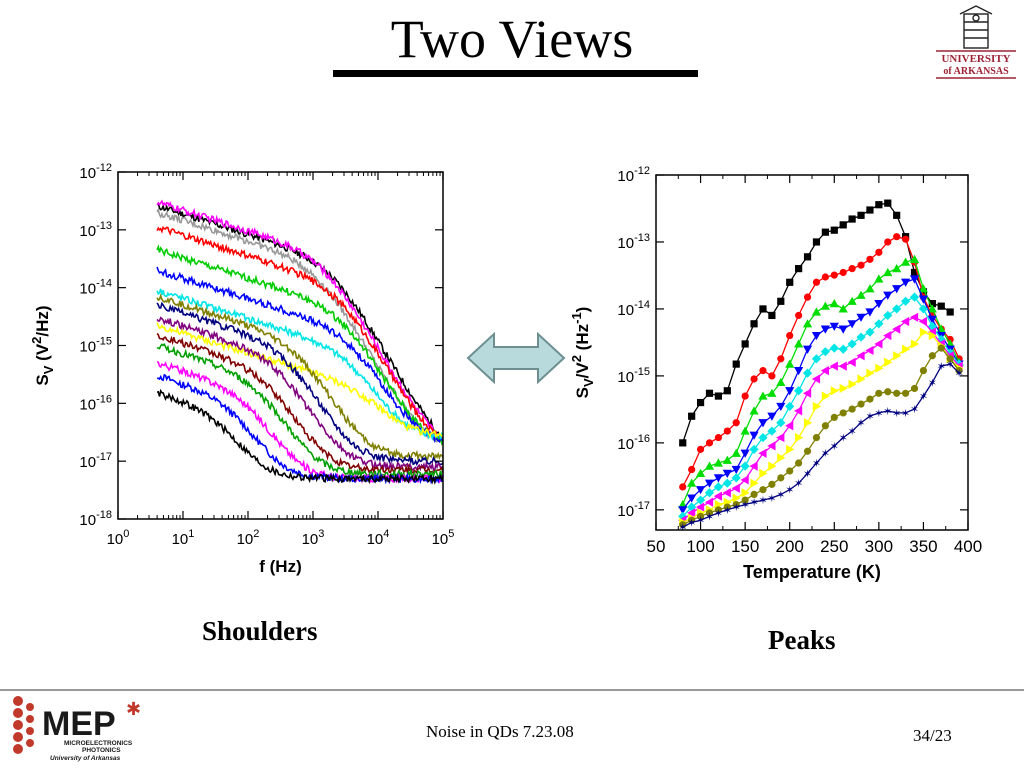  What do you see at coordinates (79, 724) in the screenshot?
I see `mep-text: MEP` at bounding box center [79, 724].